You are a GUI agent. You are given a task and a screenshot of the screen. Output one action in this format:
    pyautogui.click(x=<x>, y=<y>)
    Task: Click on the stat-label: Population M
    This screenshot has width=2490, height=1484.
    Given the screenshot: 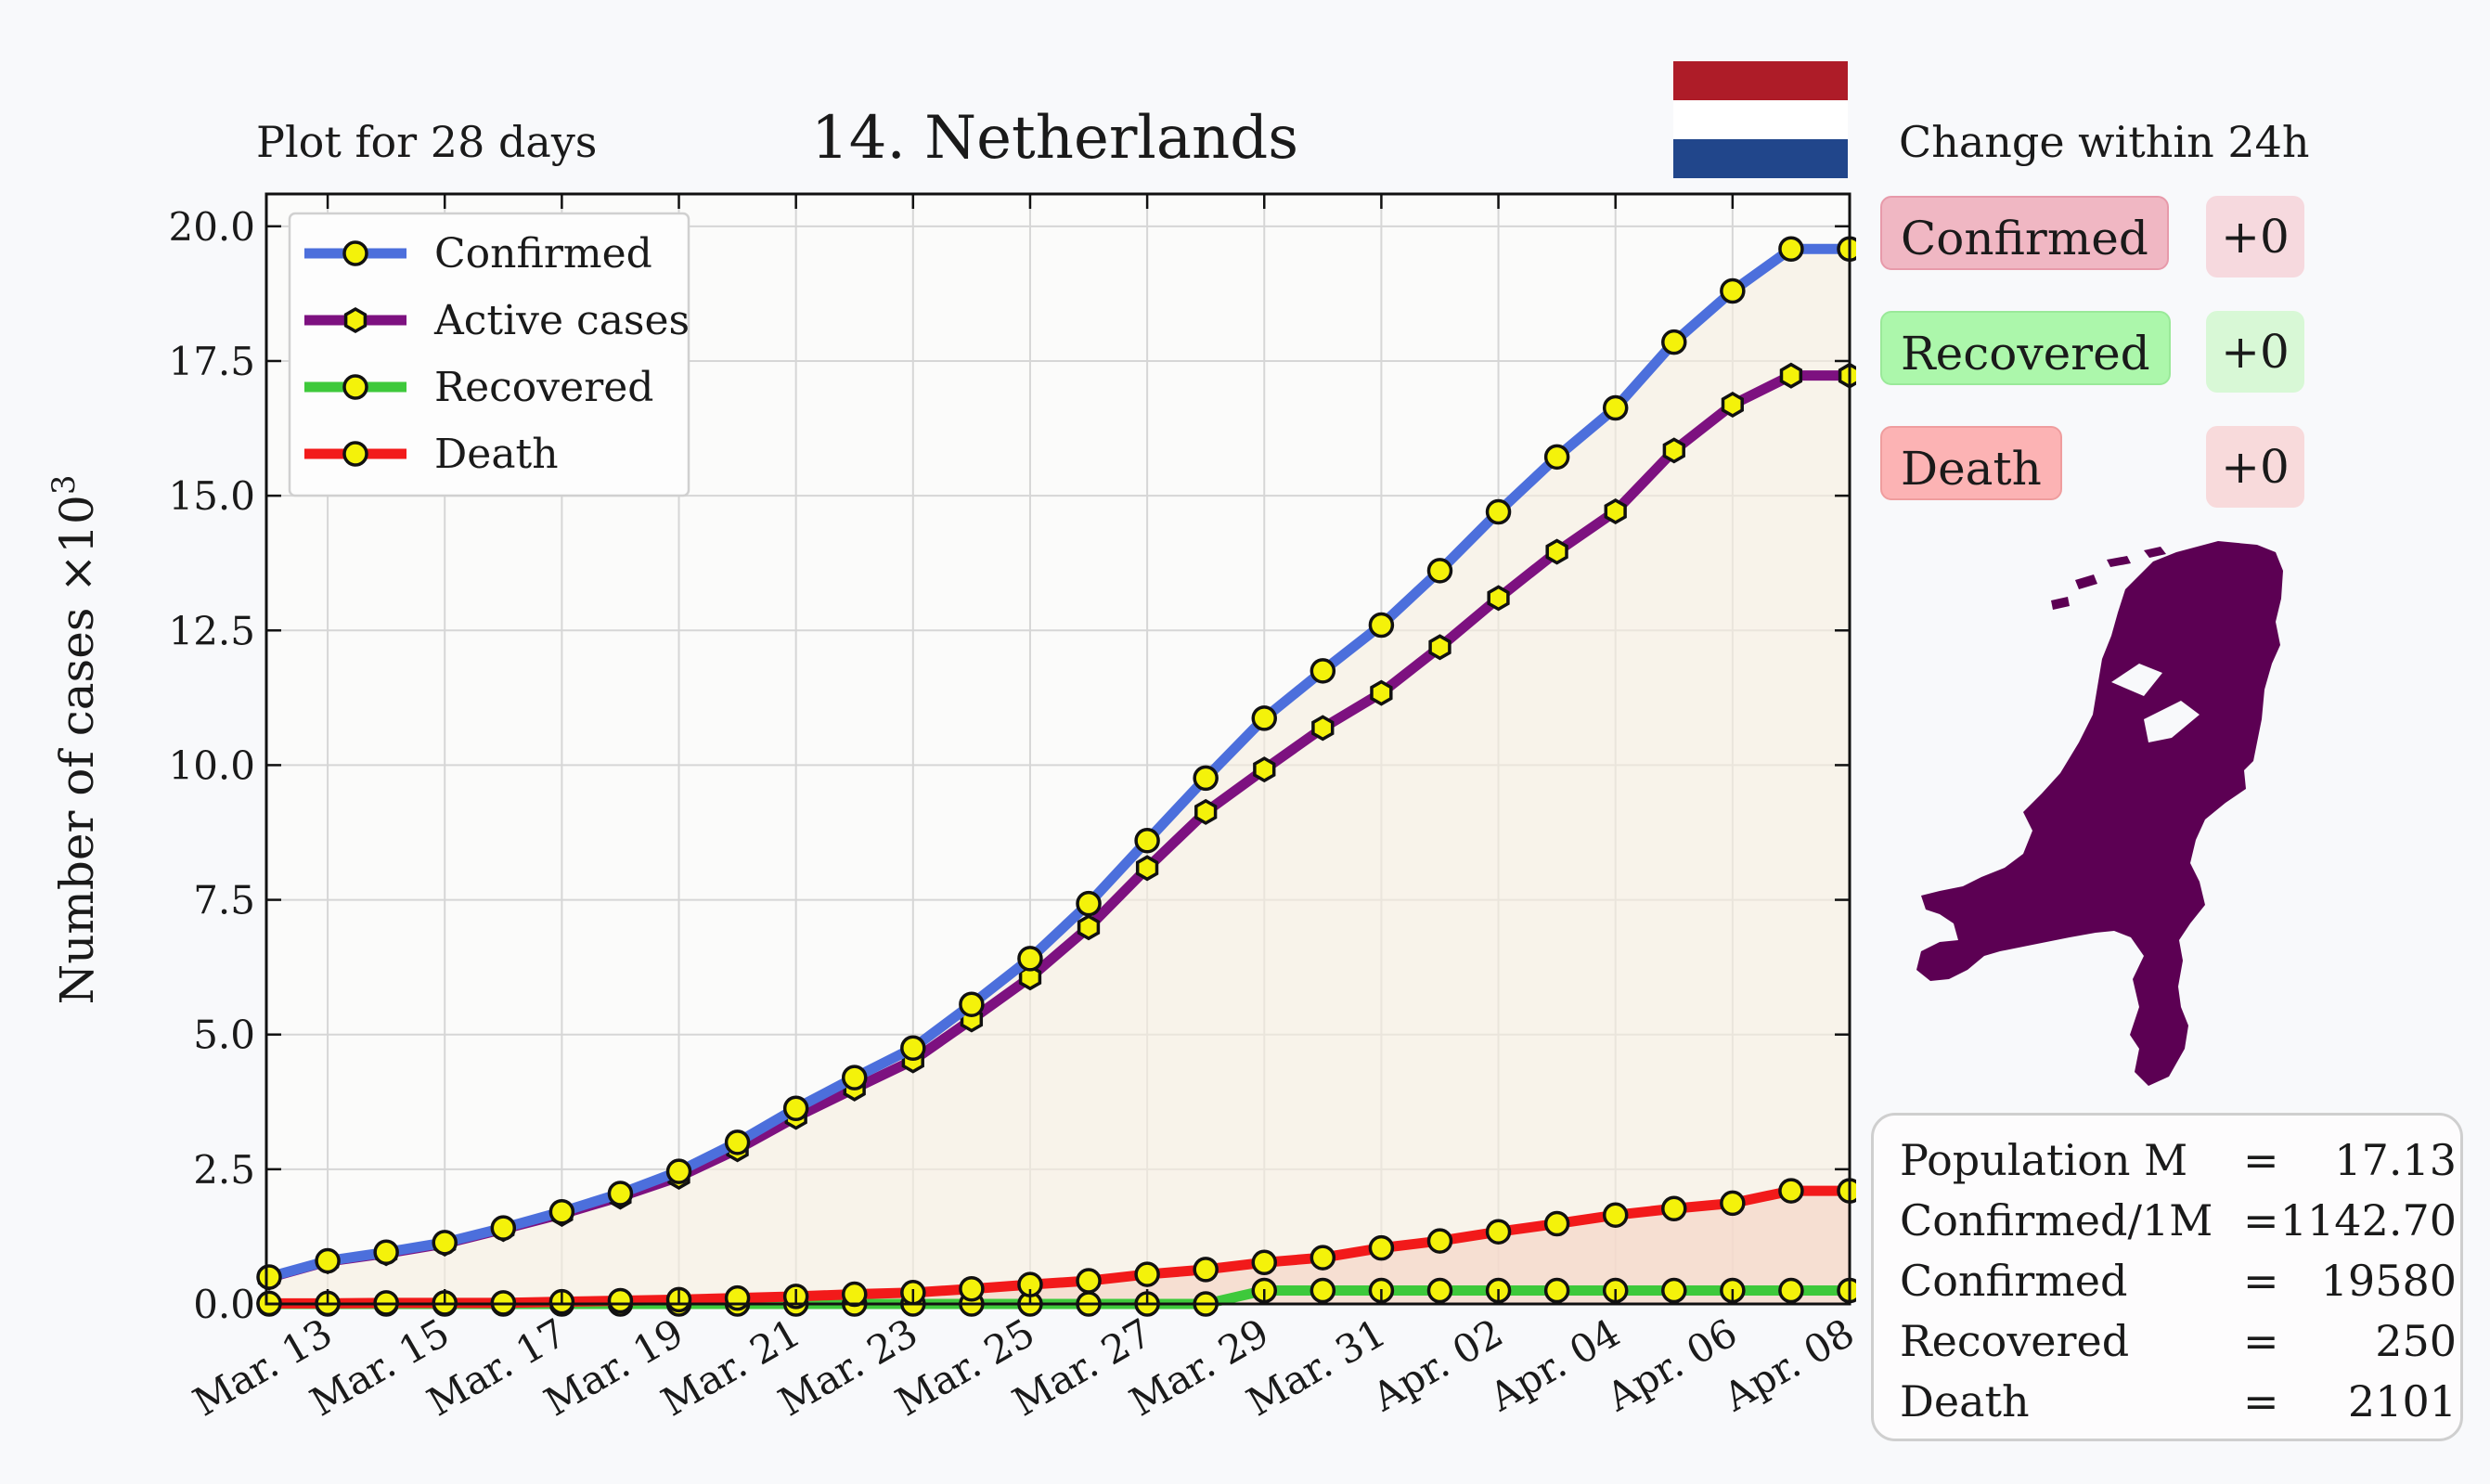 What is the action you would take?
    pyautogui.click(x=2044, y=1160)
    